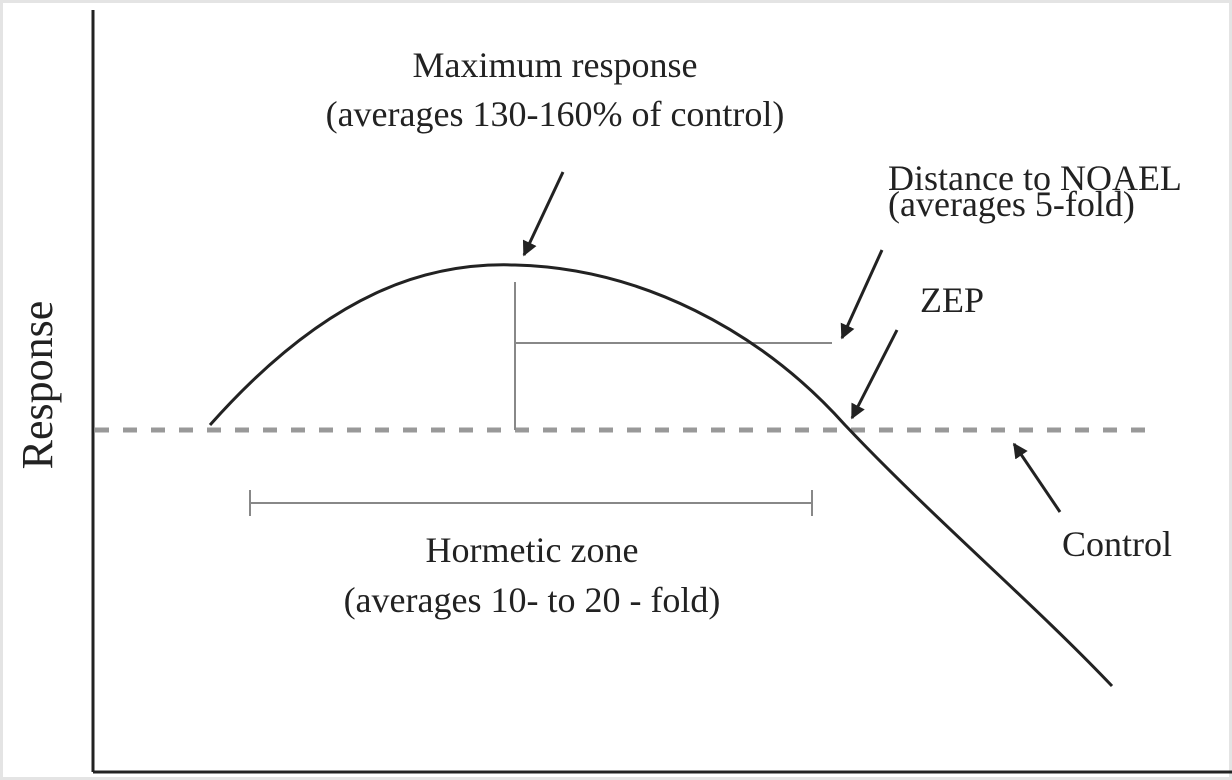 The image size is (1232, 780). Describe the element at coordinates (1035, 178) in the screenshot. I see `noael-title: Distance to NOAEL` at that location.